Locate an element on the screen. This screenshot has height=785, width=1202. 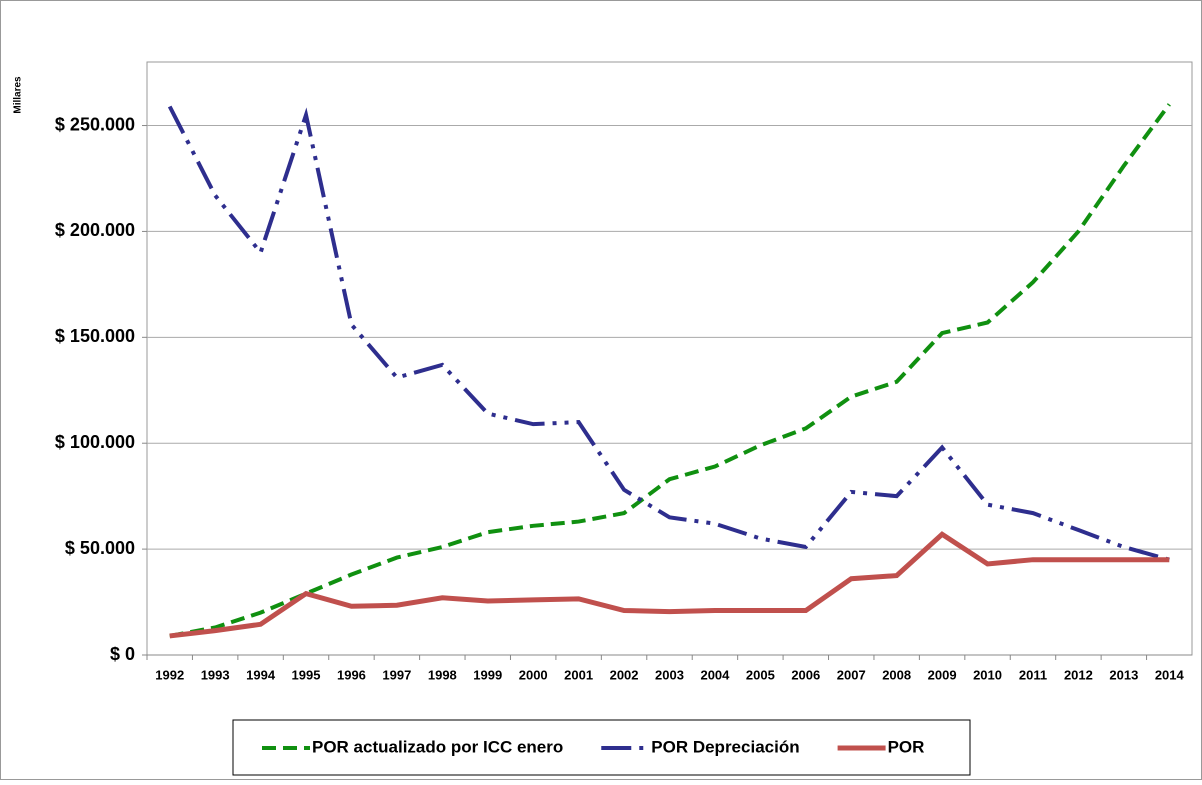
legend-label: POR Depreciación is located at coordinates (725, 746).